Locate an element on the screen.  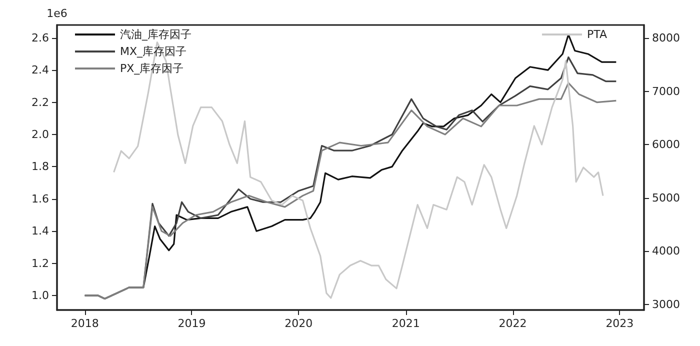
x-tick-label: 2020 is located at coordinates (298, 323).